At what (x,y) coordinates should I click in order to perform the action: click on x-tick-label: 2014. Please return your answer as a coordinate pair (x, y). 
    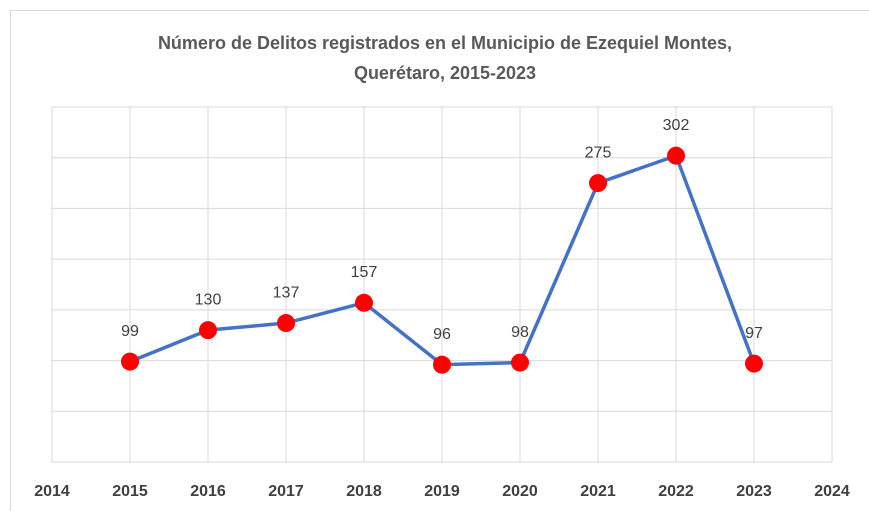
    Looking at the image, I should click on (52, 491).